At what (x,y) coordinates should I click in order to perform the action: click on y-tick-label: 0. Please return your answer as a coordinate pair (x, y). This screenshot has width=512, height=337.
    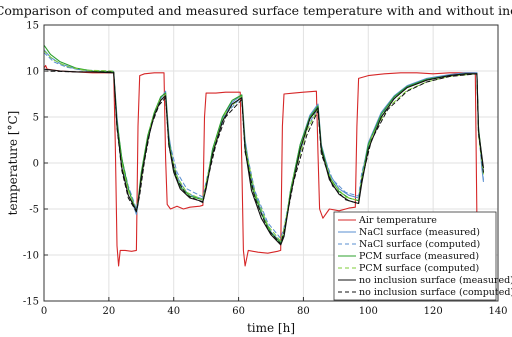
    Looking at the image, I should click on (36, 164).